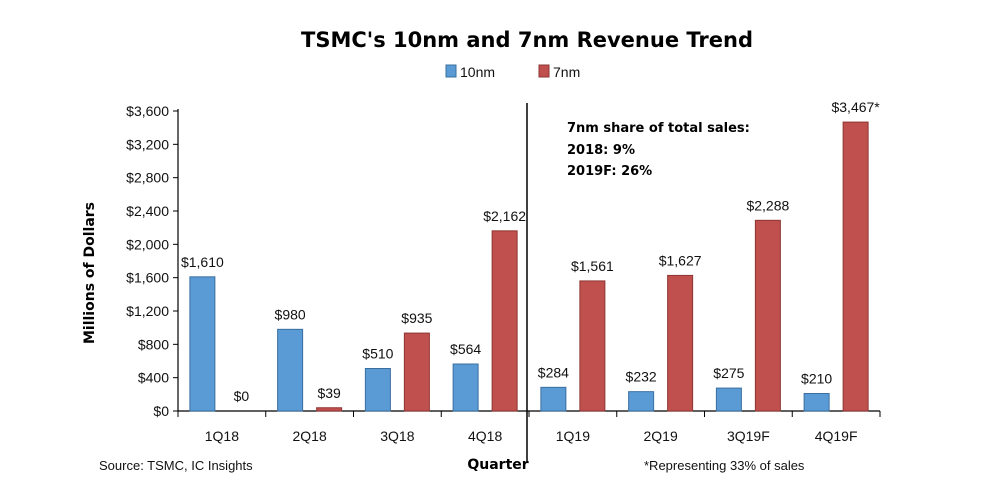  I want to click on y-axis-title: Millions of Dollars, so click(90, 273).